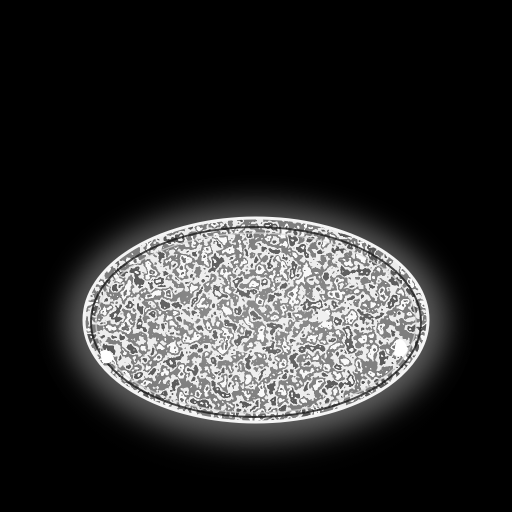 The image size is (512, 512). I want to click on bright-spot-left, so click(107, 357).